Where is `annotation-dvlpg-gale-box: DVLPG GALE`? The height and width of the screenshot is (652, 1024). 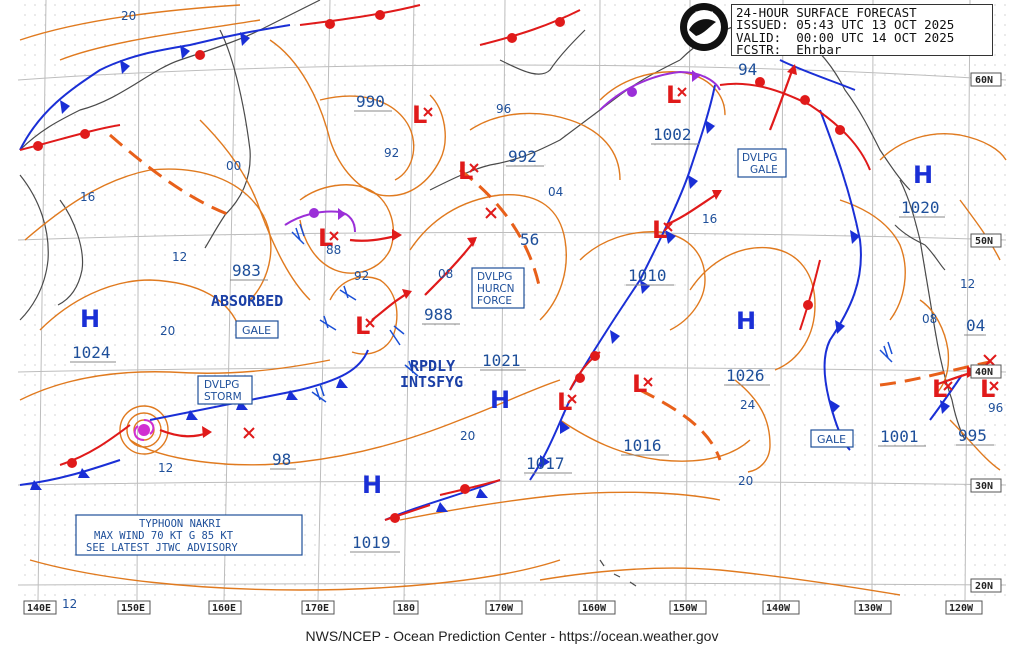 annotation-dvlpg-gale-box: DVLPG GALE is located at coordinates (762, 163).